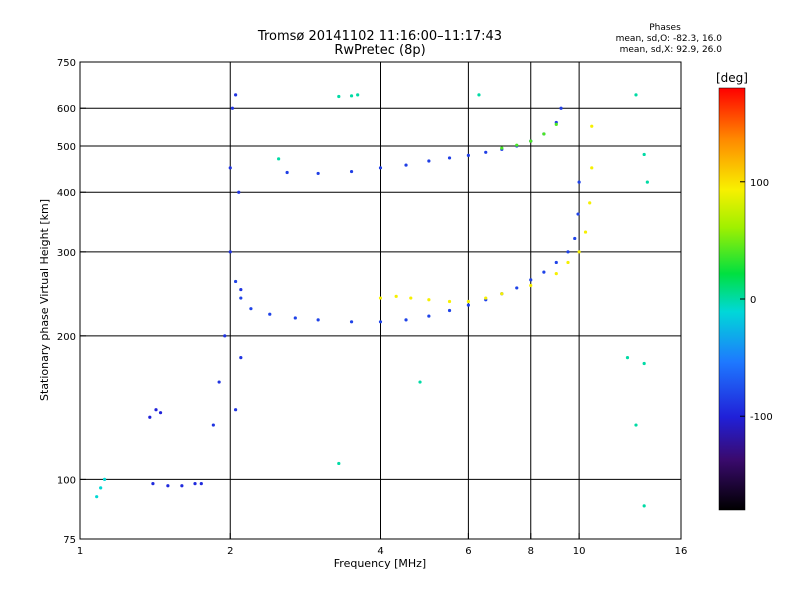 This screenshot has width=800, height=600. Describe the element at coordinates (753, 300) in the screenshot. I see `colorbar-tick-label: 0` at that location.